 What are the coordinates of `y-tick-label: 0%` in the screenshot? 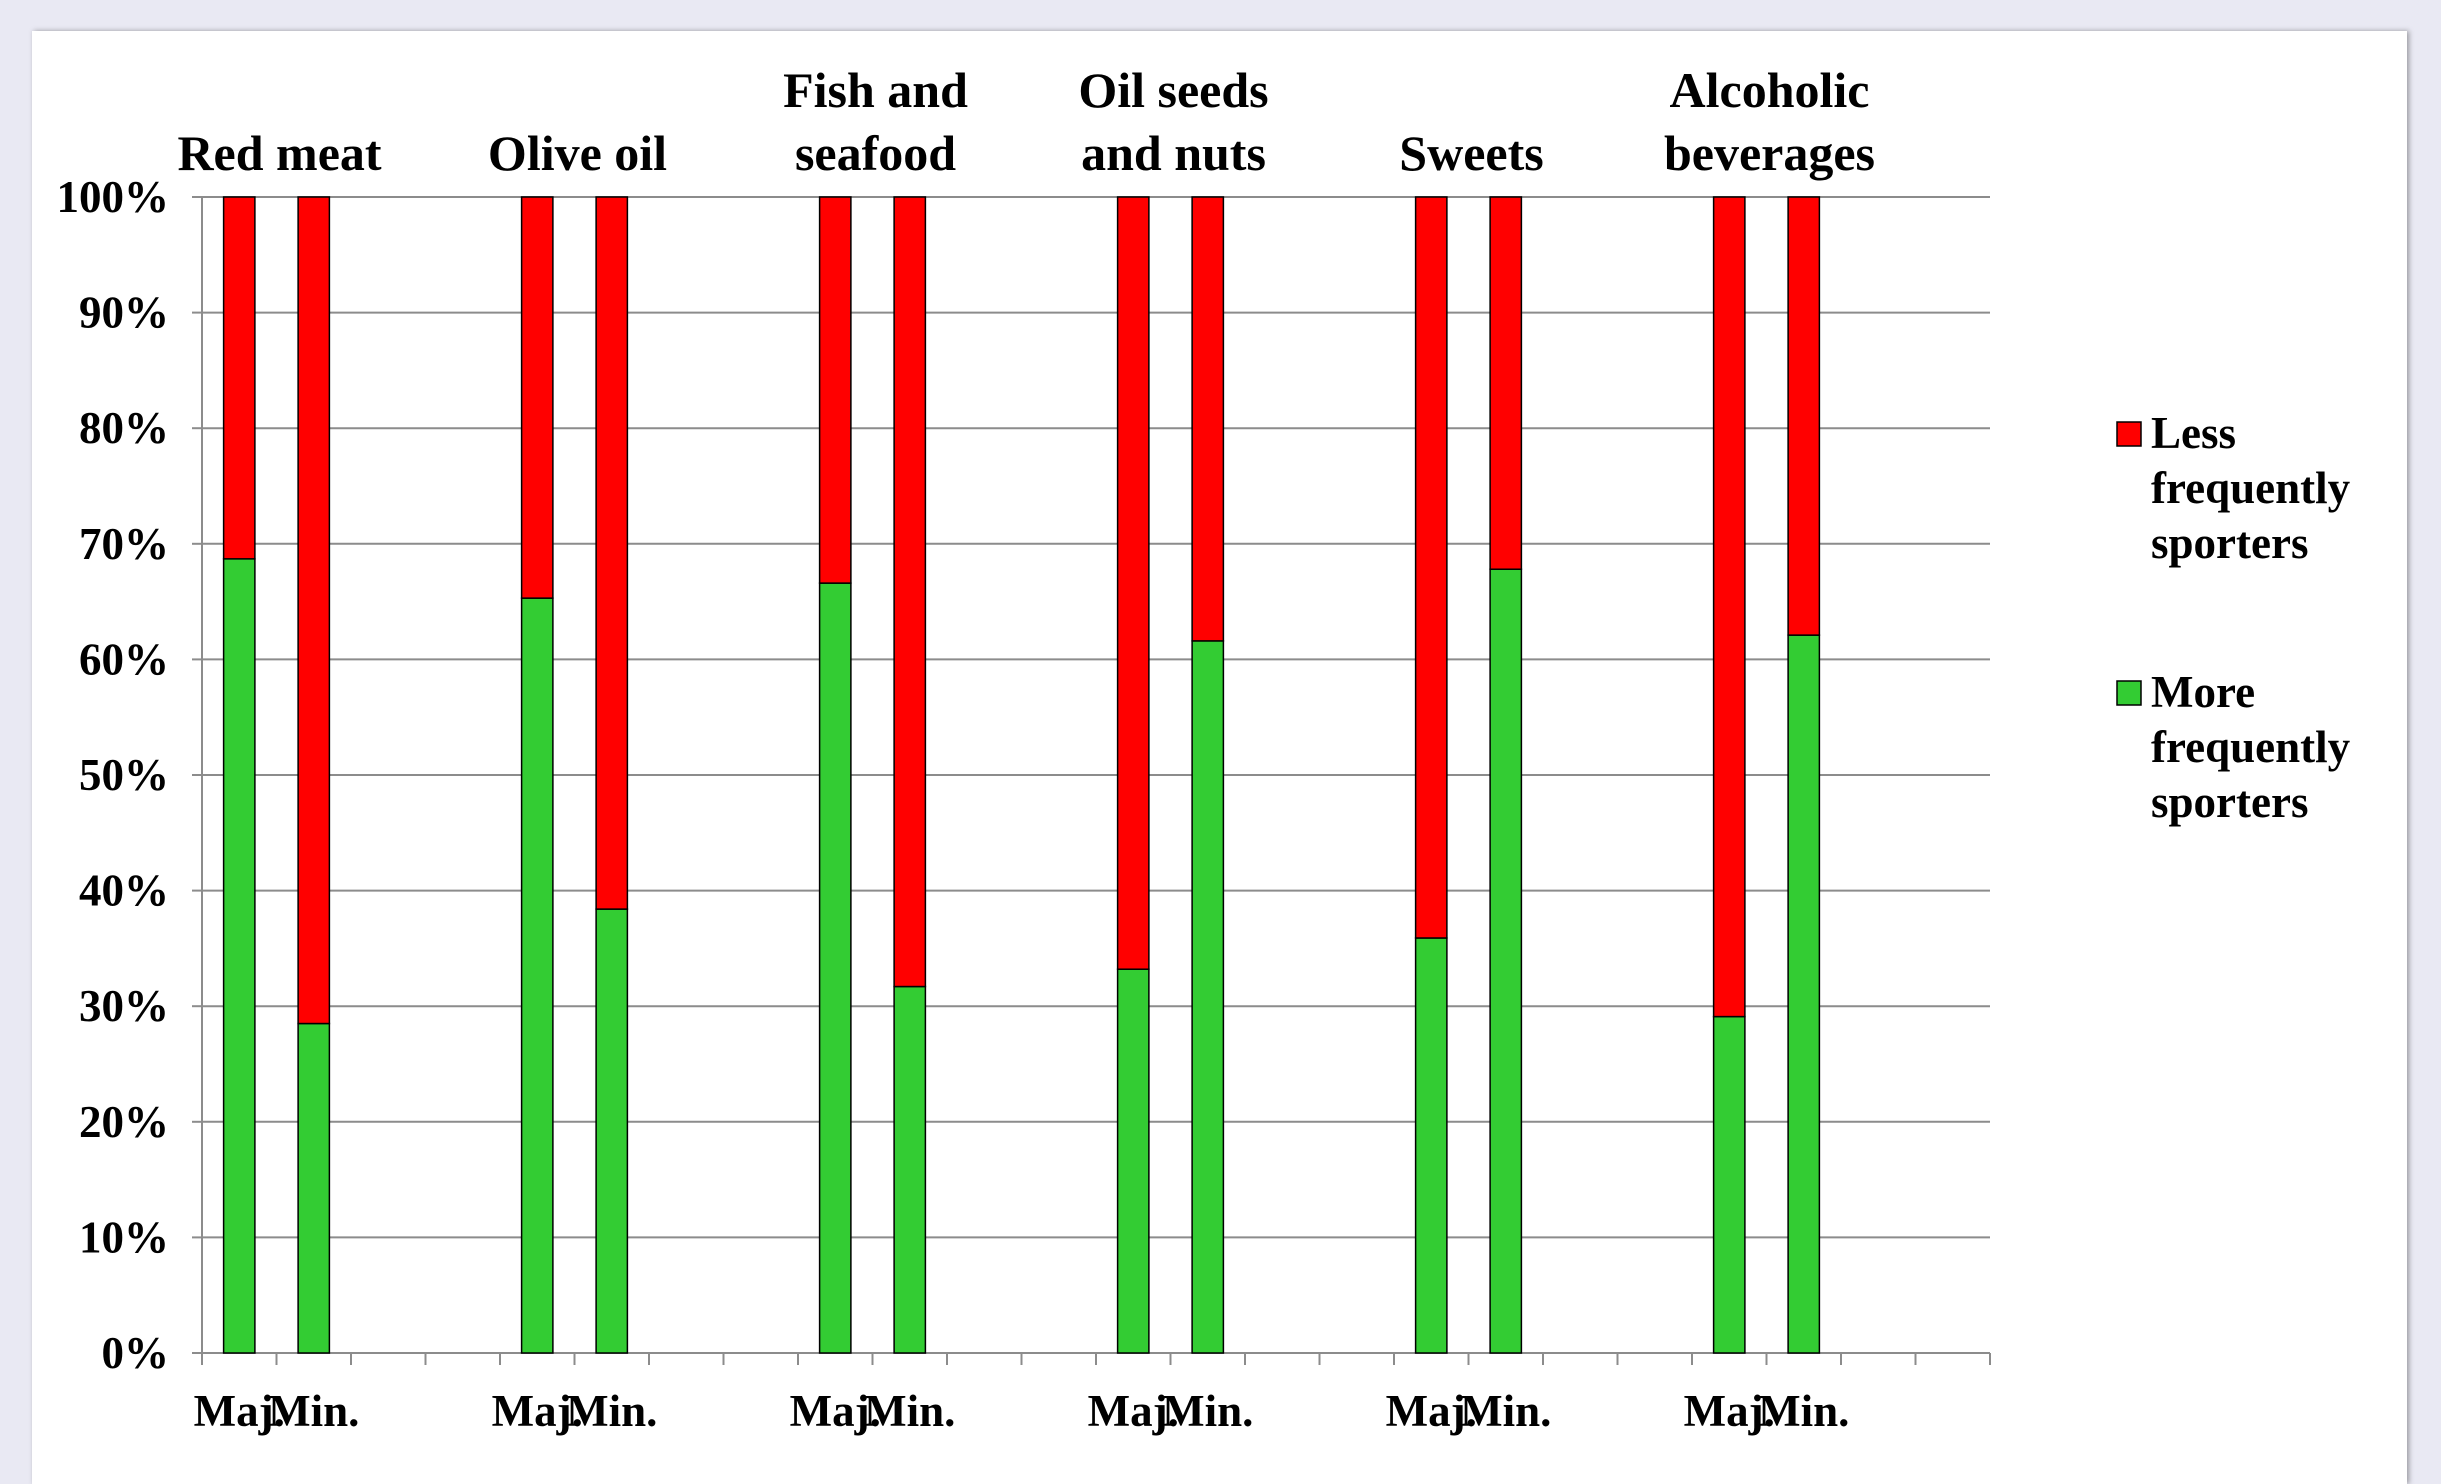 It's located at (136, 1353).